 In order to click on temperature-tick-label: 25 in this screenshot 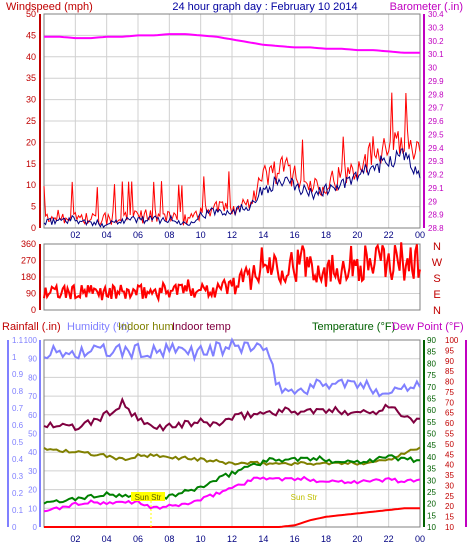, I will do `click(431, 492)`.